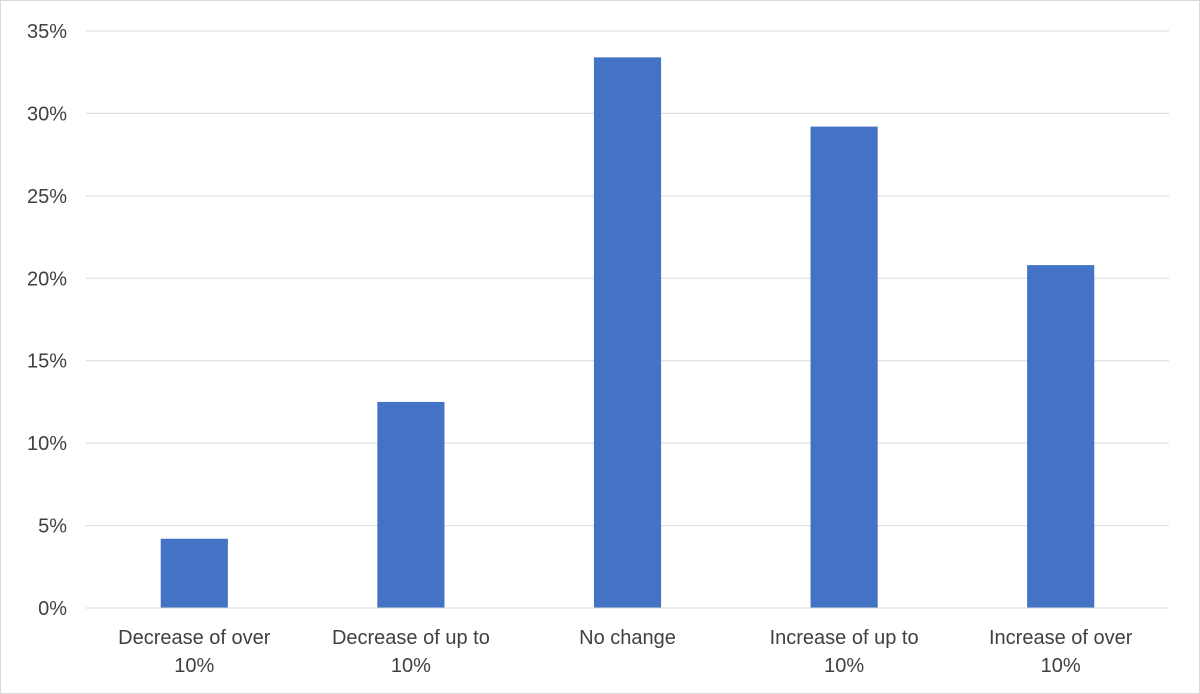  I want to click on x-category-label-line: Increase of over, so click(1061, 638).